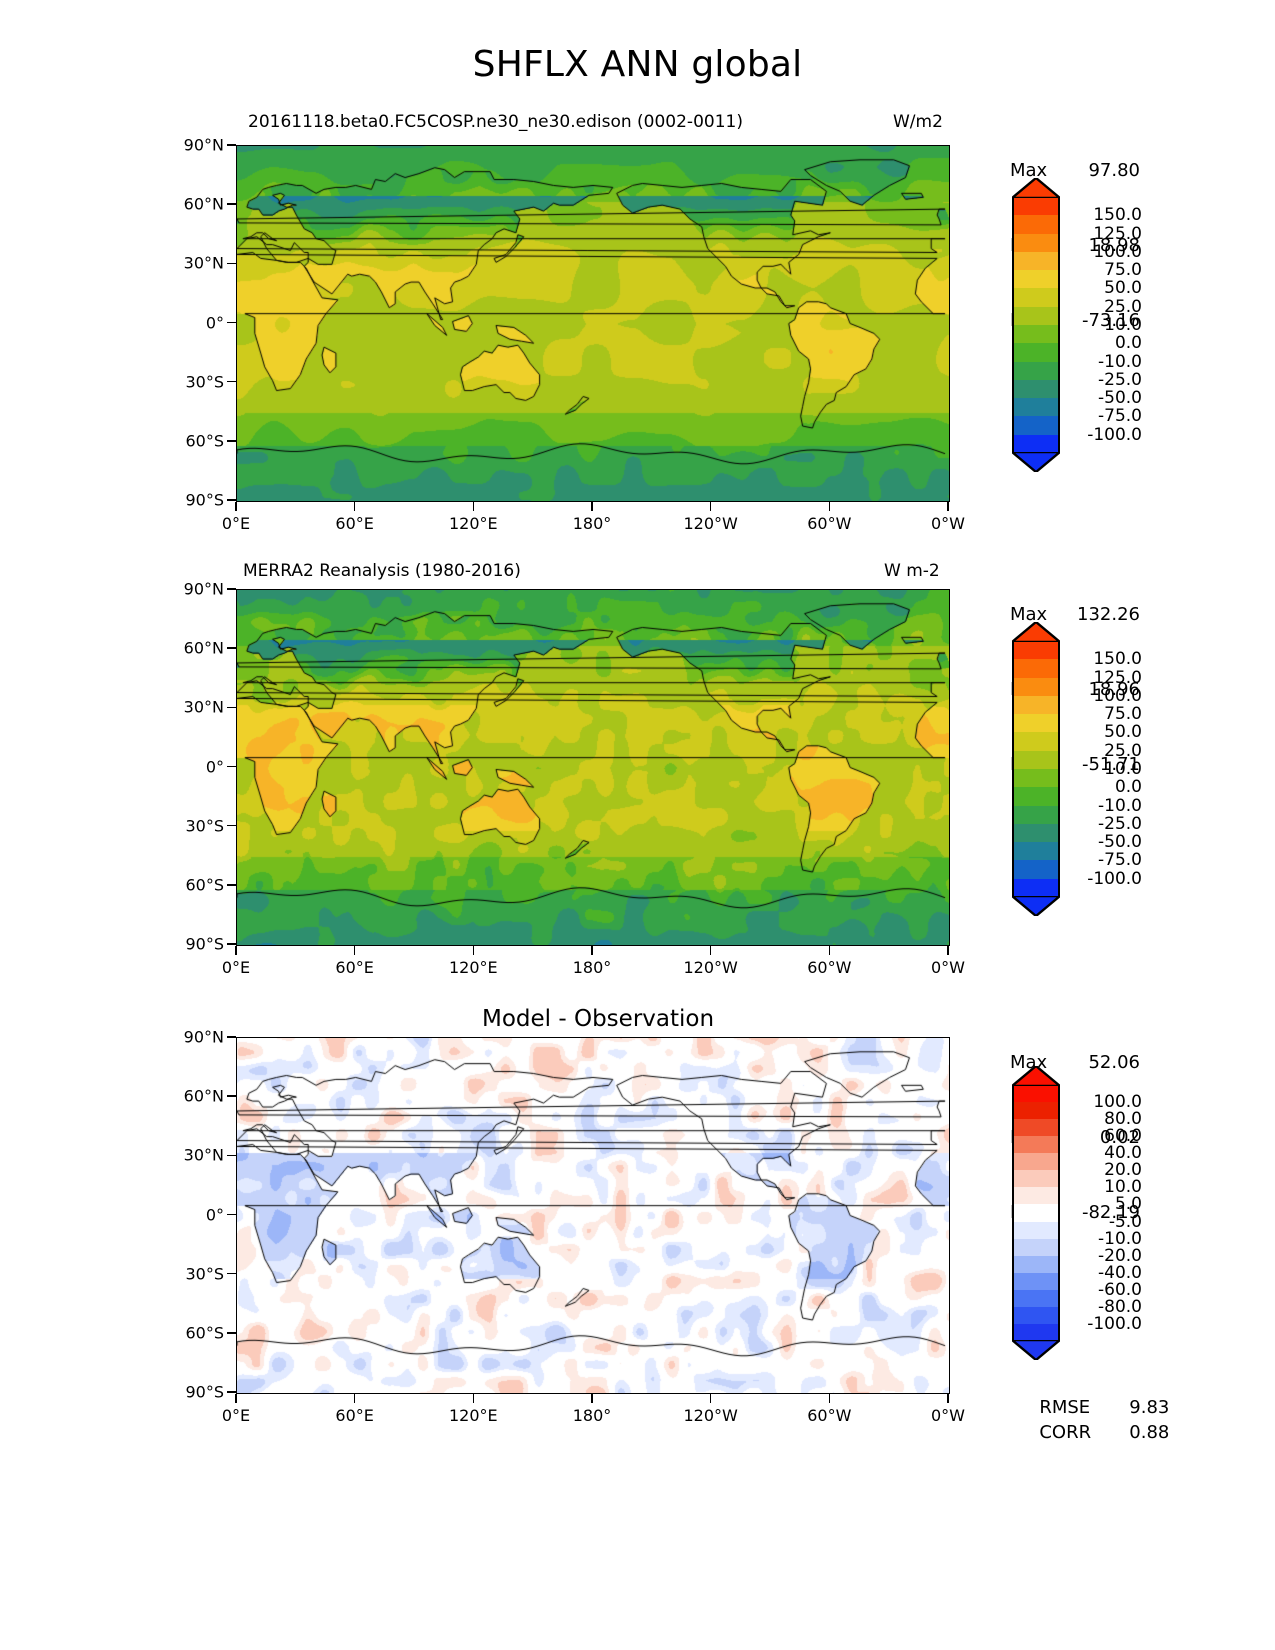  Describe the element at coordinates (948, 1415) in the screenshot. I see `lon-tick-label: 0°W` at that location.